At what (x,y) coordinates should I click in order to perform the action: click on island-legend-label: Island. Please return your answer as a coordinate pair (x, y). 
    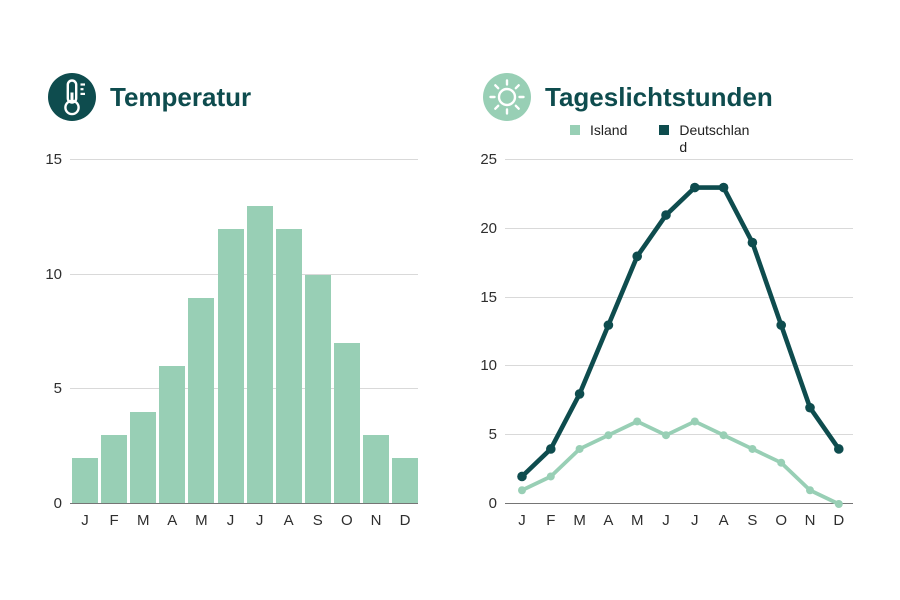
    Looking at the image, I should click on (609, 130).